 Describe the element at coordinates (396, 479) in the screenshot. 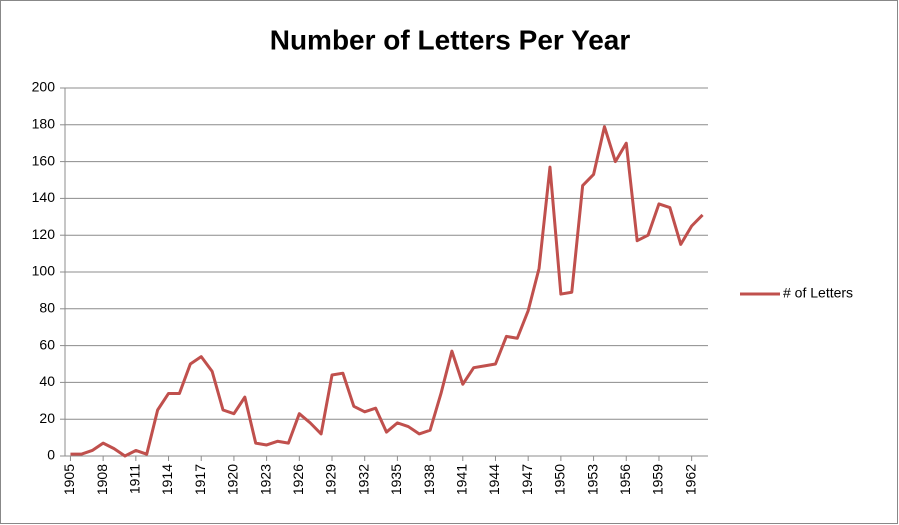

I see `x-tick-label: 1935` at that location.